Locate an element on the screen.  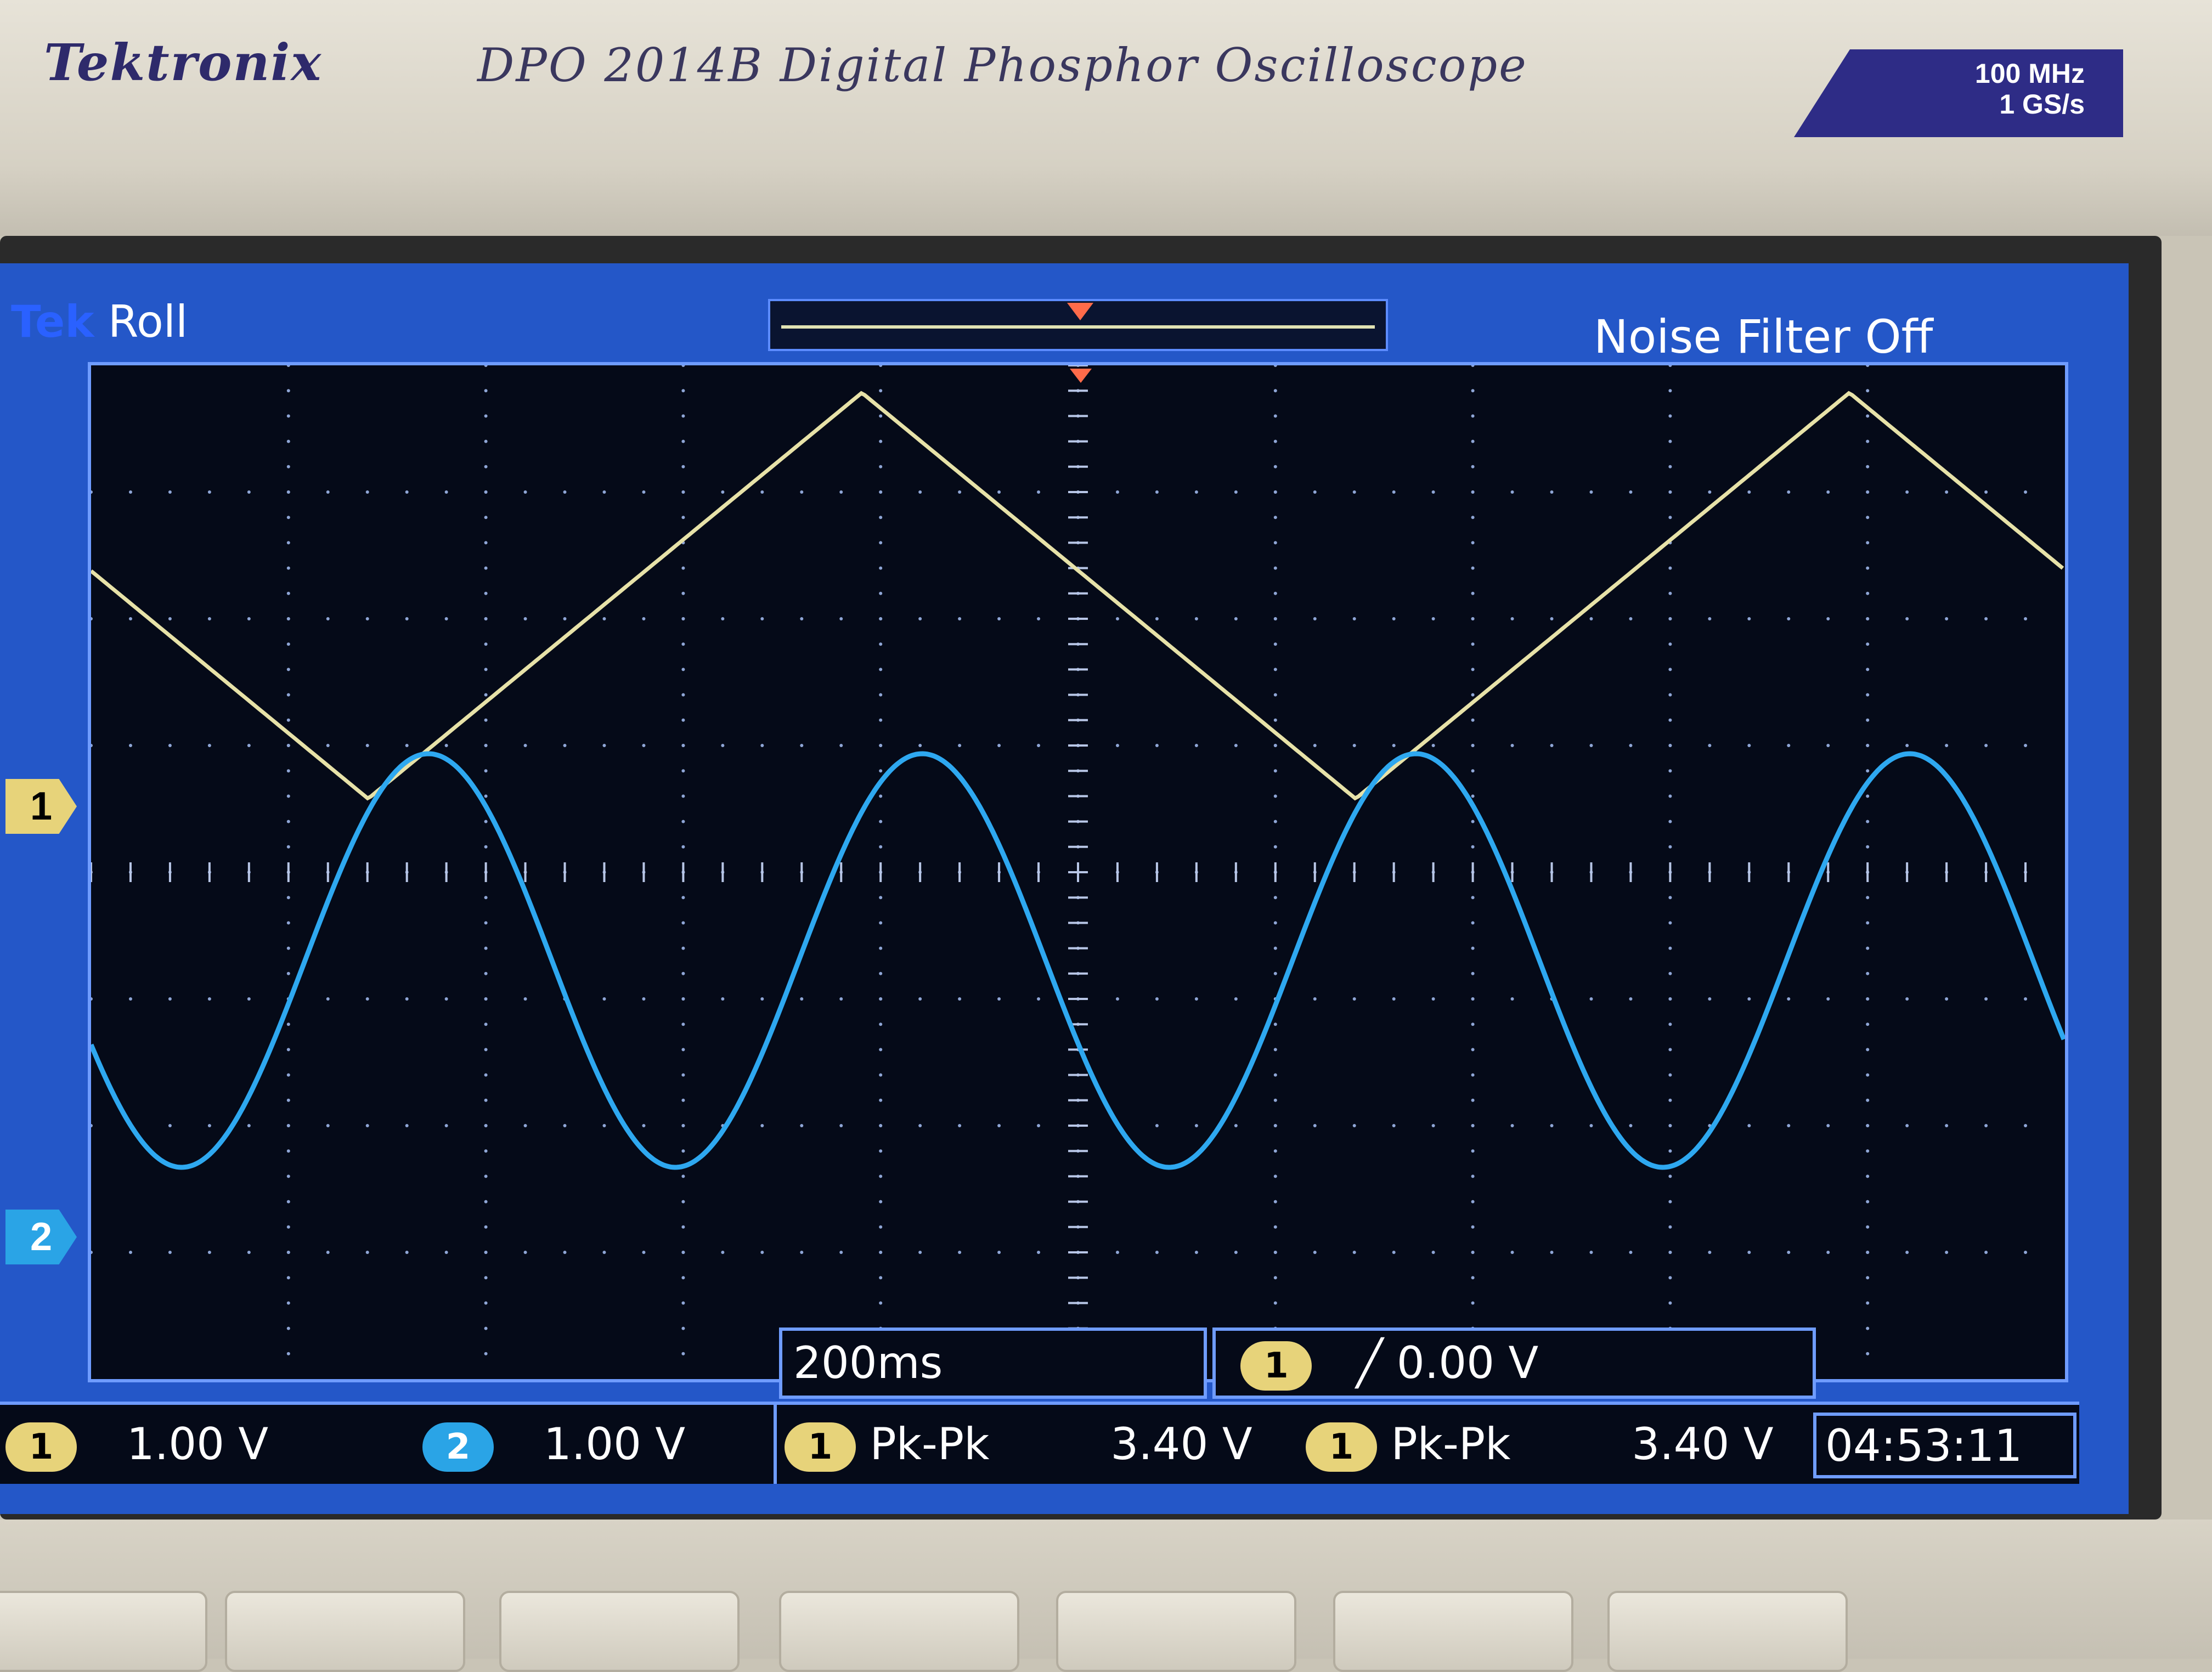
acquisition-mode: Roll is located at coordinates (148, 321).